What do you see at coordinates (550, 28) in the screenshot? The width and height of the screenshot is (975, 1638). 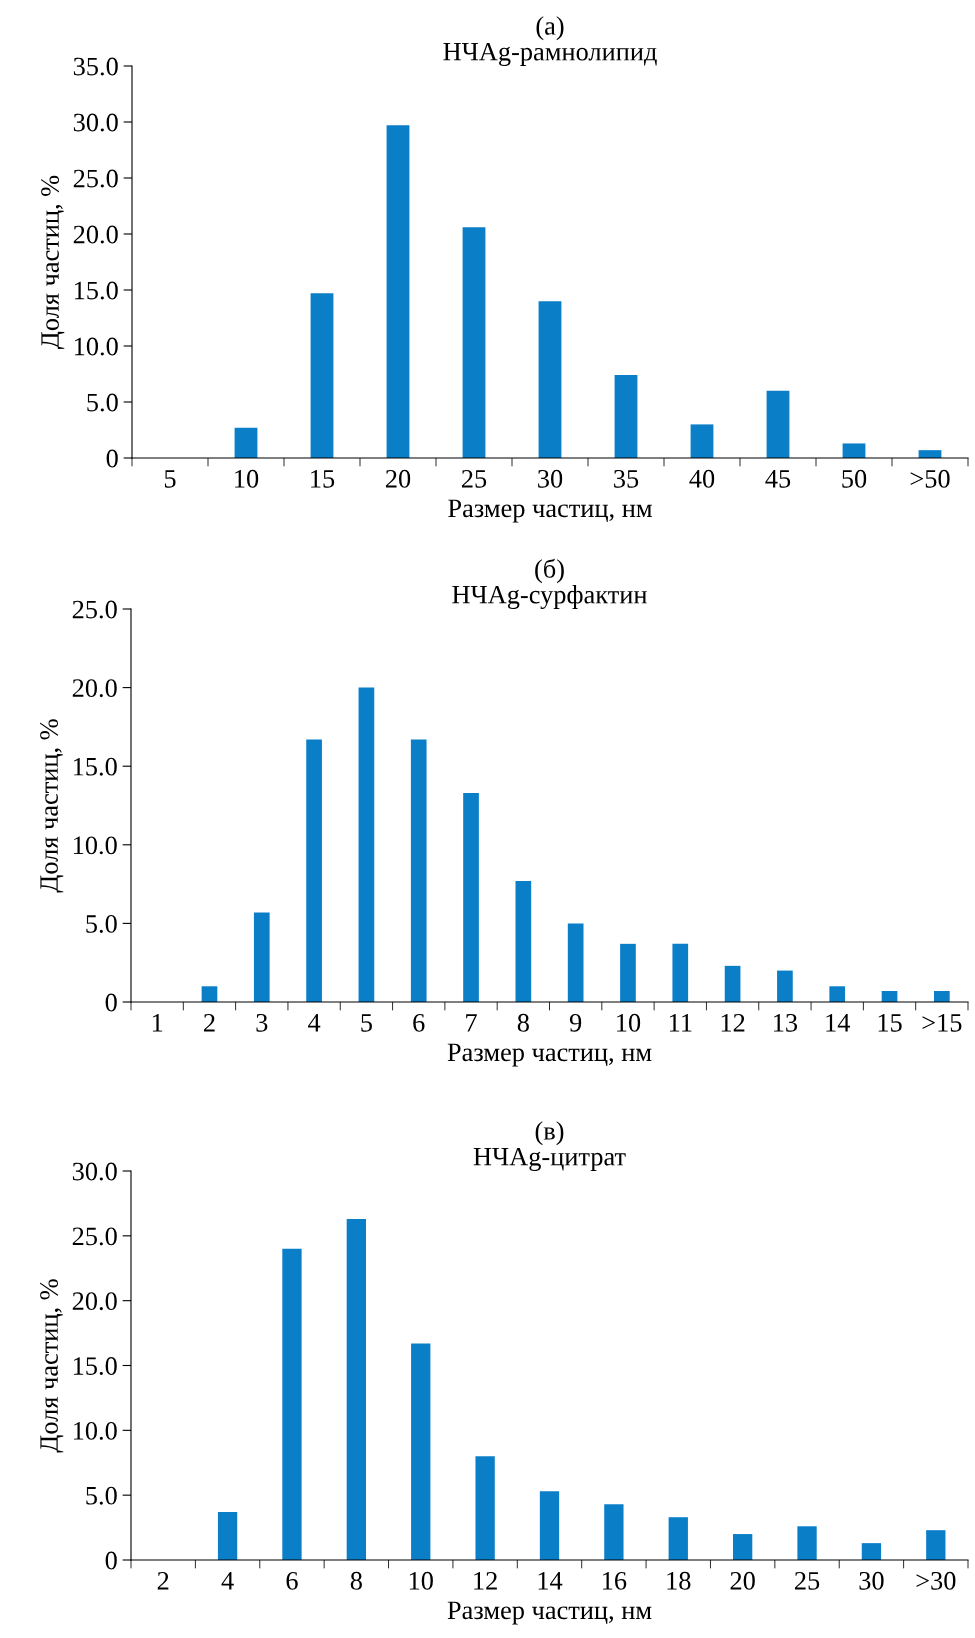 I see `chart-title: (а)` at bounding box center [550, 28].